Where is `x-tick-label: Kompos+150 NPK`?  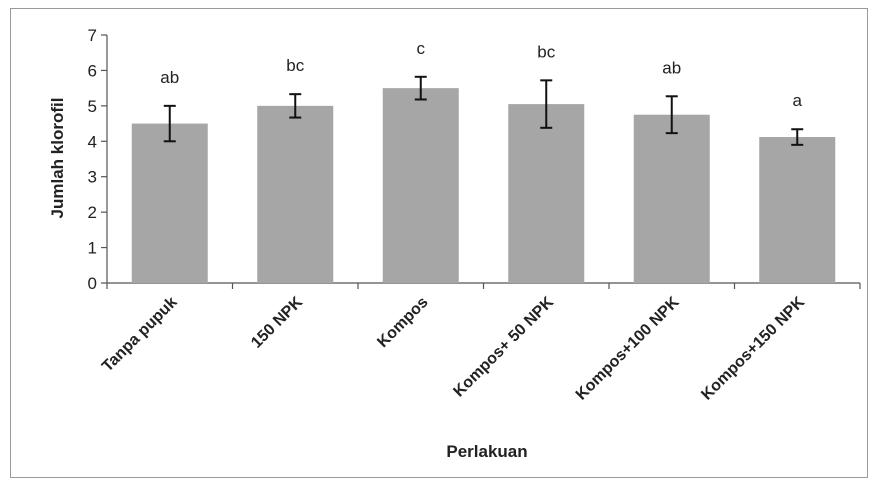 x-tick-label: Kompos+150 NPK is located at coordinates (753, 348).